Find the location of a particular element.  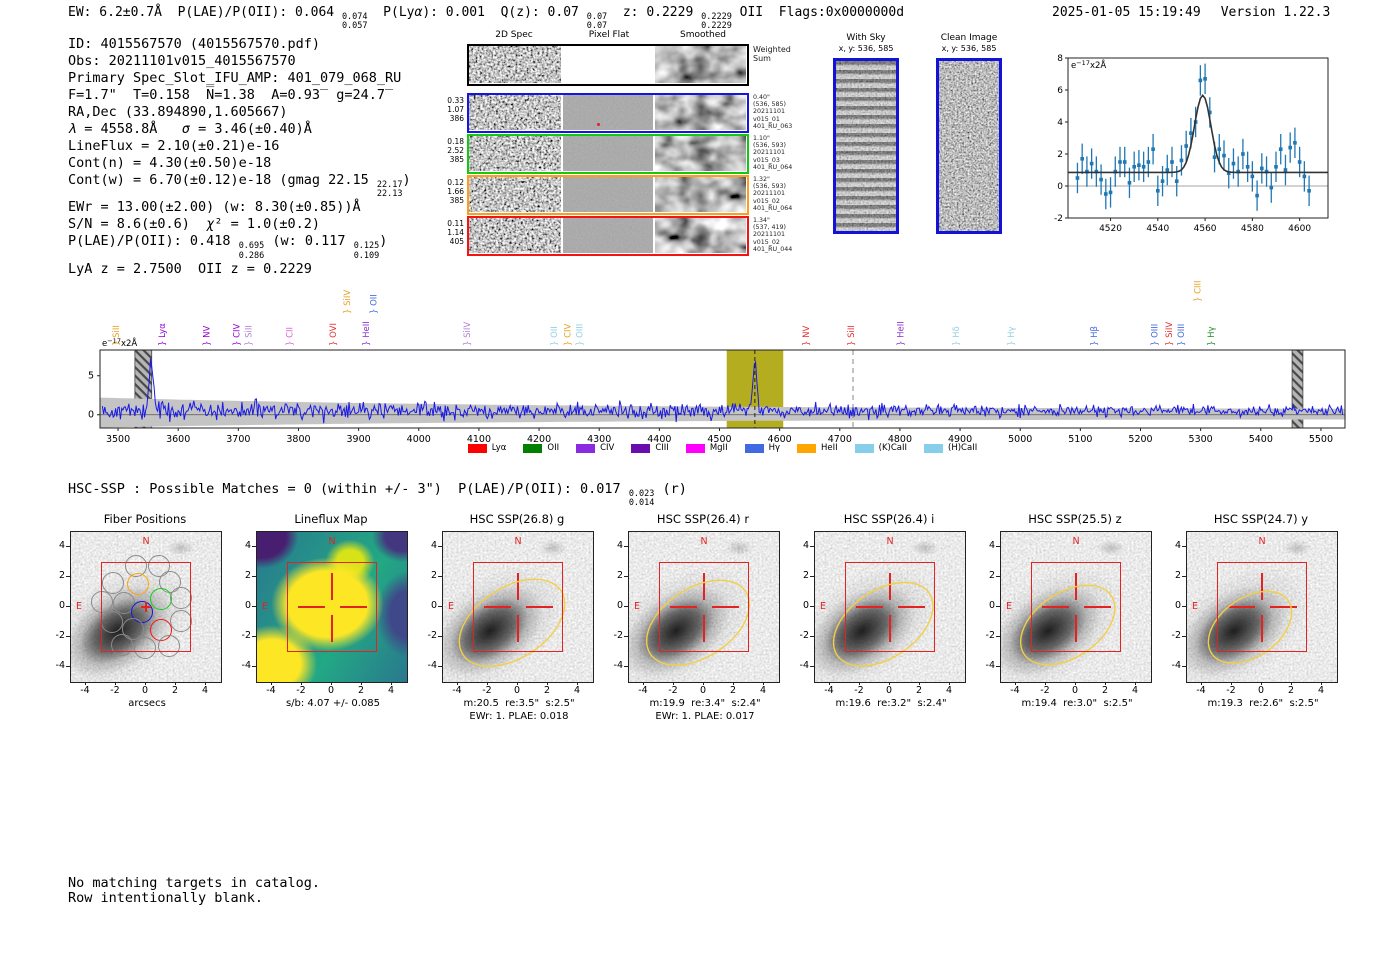

smoothed-feature is located at coordinates (700, 112).